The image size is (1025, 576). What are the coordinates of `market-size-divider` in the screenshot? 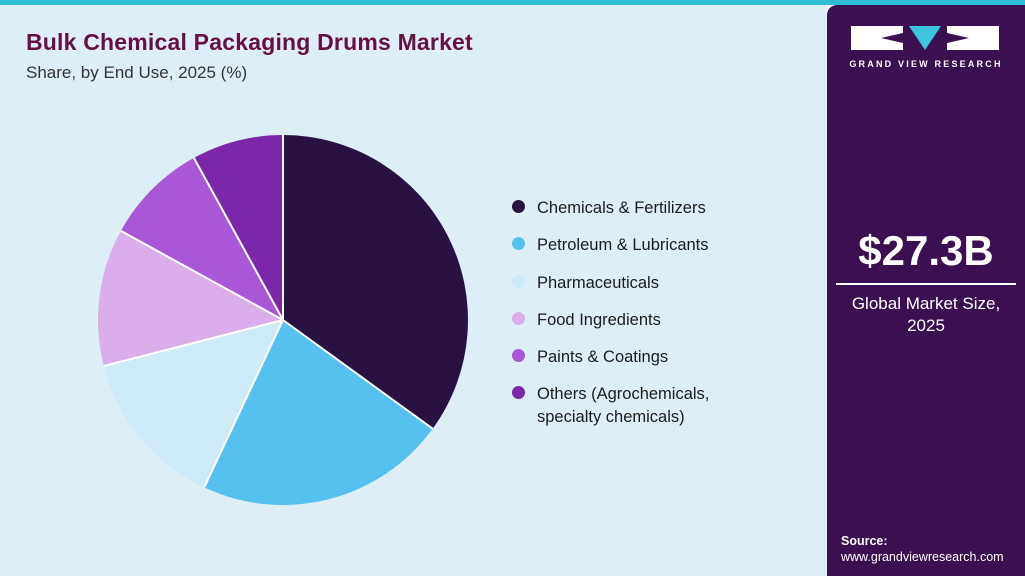 It's located at (926, 284).